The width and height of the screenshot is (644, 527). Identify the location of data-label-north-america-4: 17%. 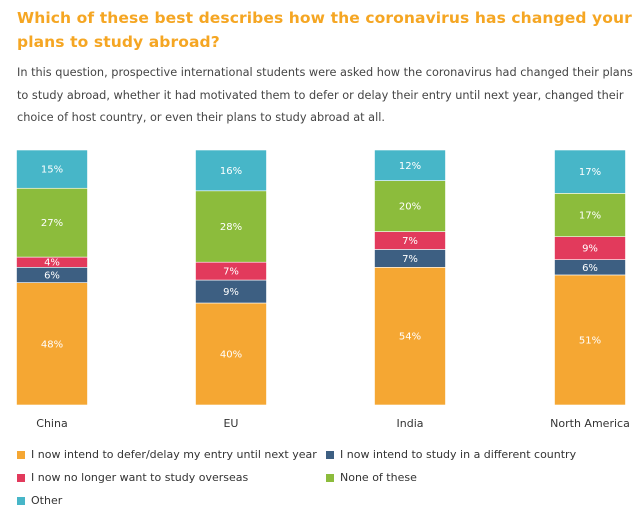
(590, 172).